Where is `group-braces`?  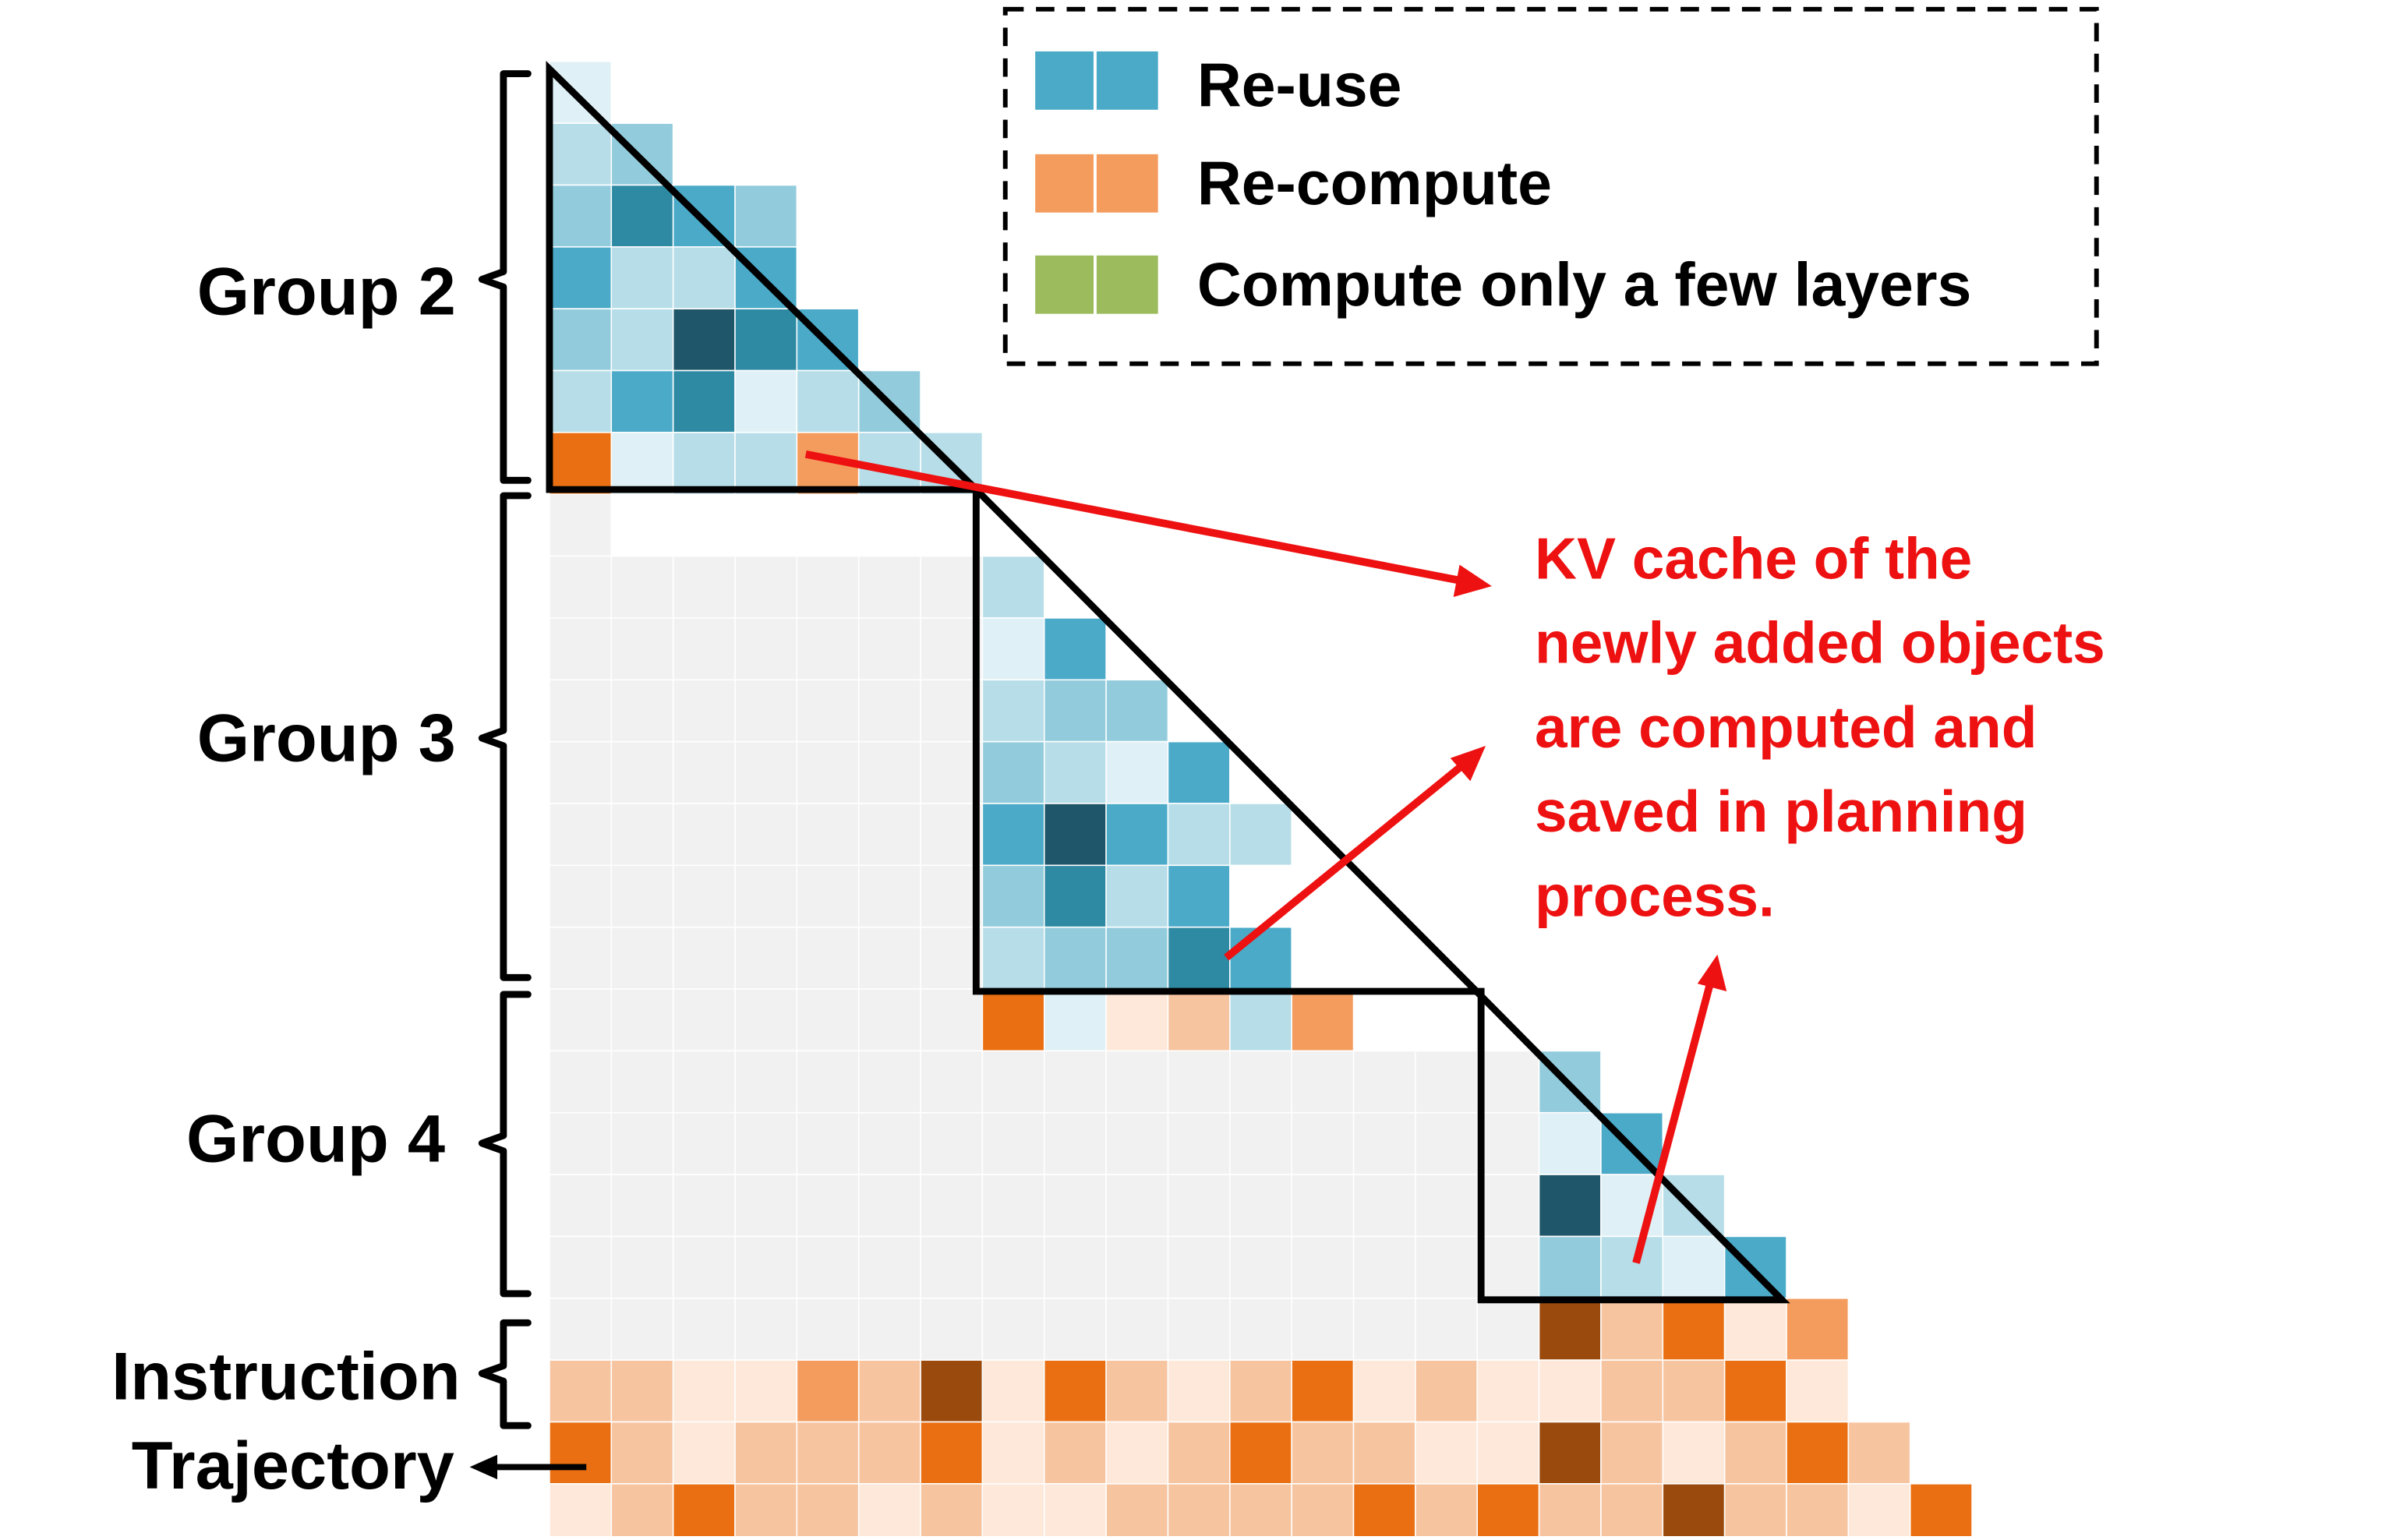
group-braces is located at coordinates (505, 749).